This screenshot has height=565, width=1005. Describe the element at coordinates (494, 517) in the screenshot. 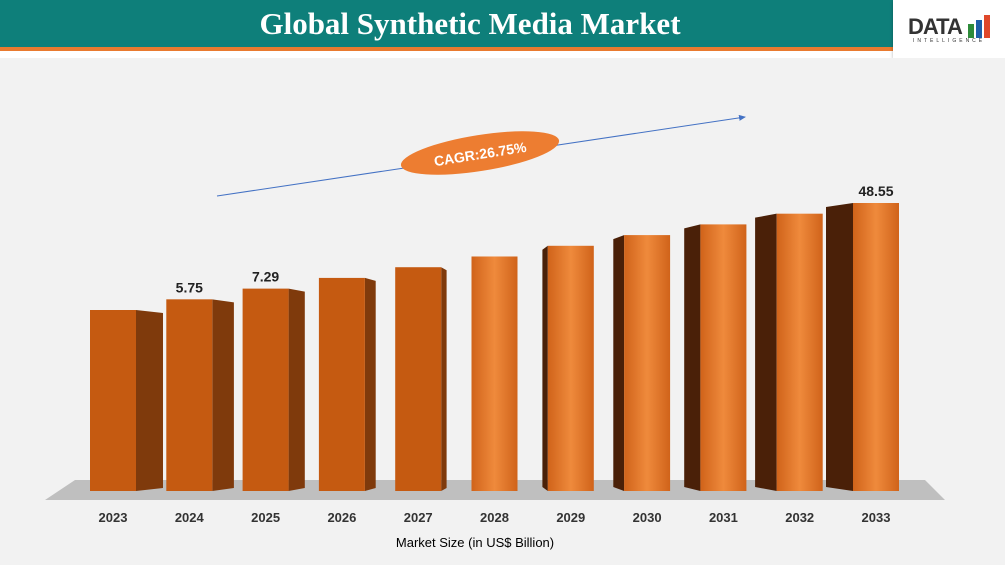

I see `x-tick-label: 2028` at that location.